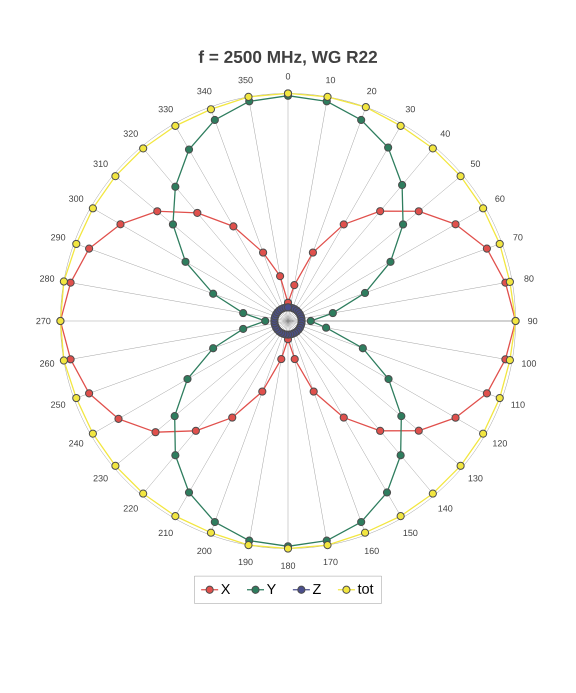 Image resolution: width=576 pixels, height=693 pixels. Describe the element at coordinates (165, 533) in the screenshot. I see `spoke-label: 210` at that location.